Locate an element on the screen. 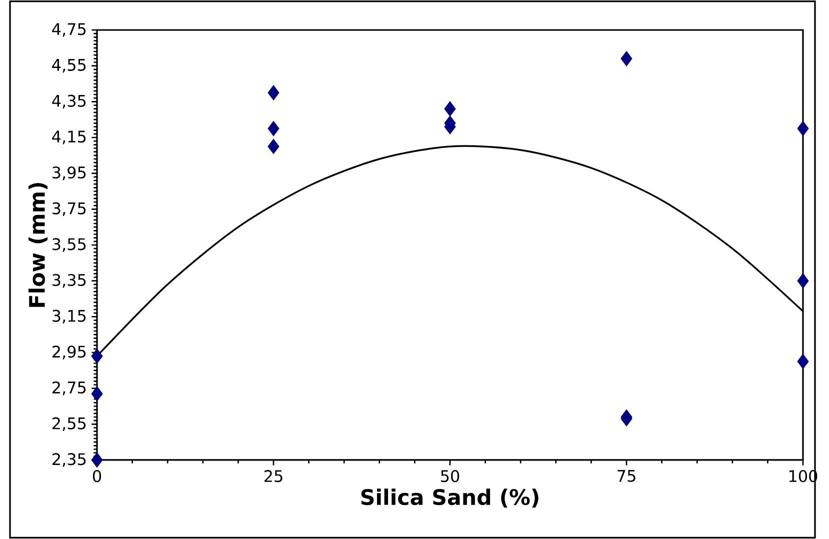 This screenshot has width=829, height=539. y-tick-label: 4,75 is located at coordinates (69, 30).